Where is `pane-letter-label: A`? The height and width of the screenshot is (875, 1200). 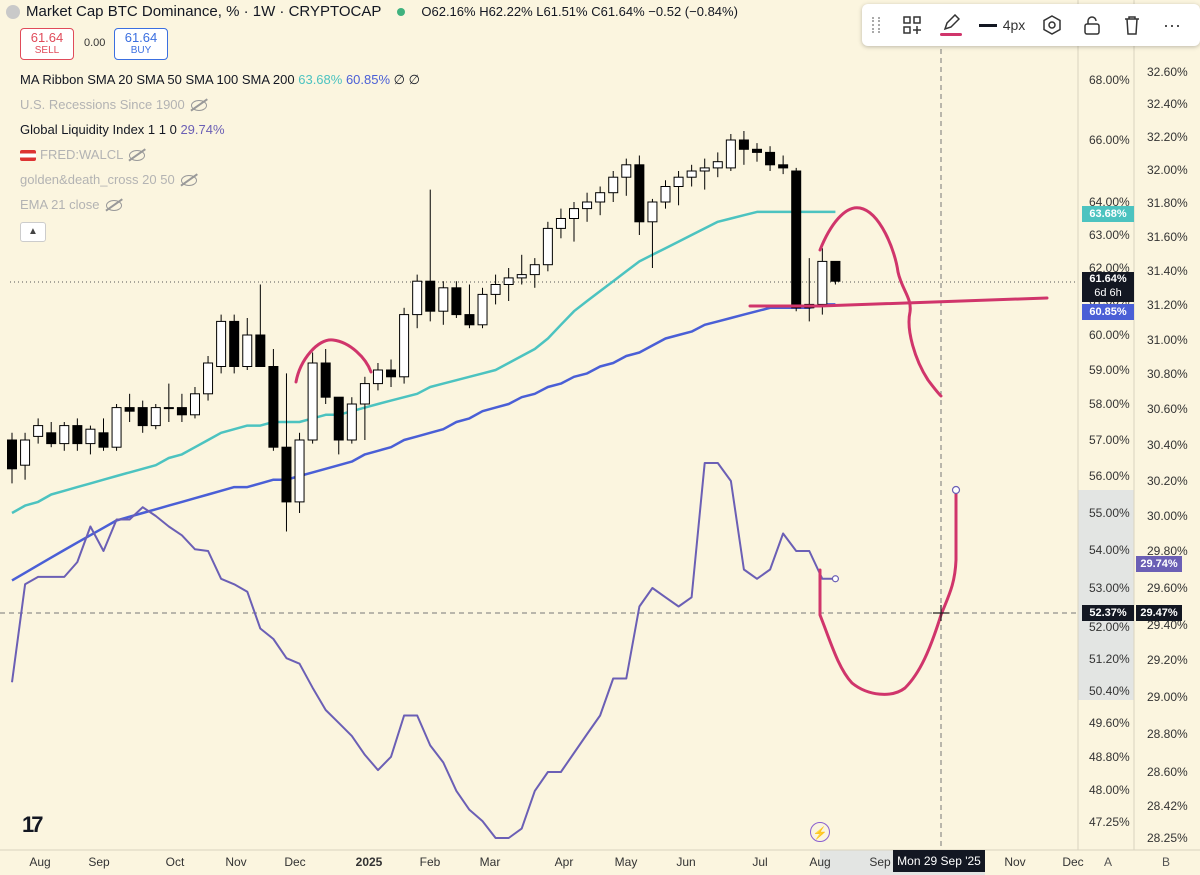
pane-letter-label: A is located at coordinates (1108, 862).